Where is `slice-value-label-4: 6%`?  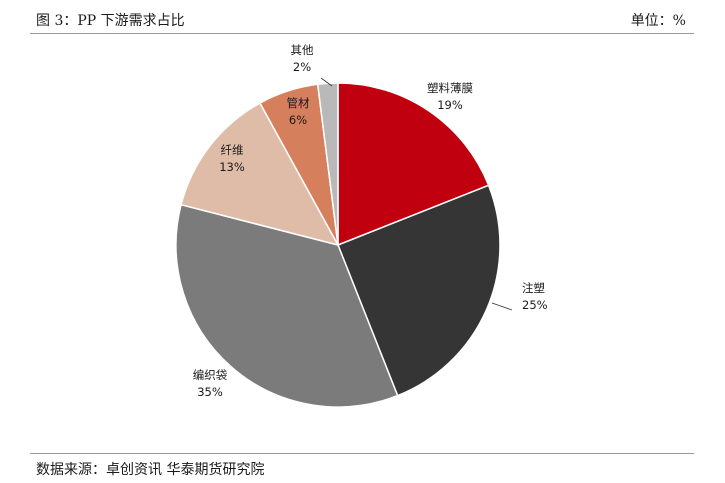 slice-value-label-4: 6% is located at coordinates (298, 120).